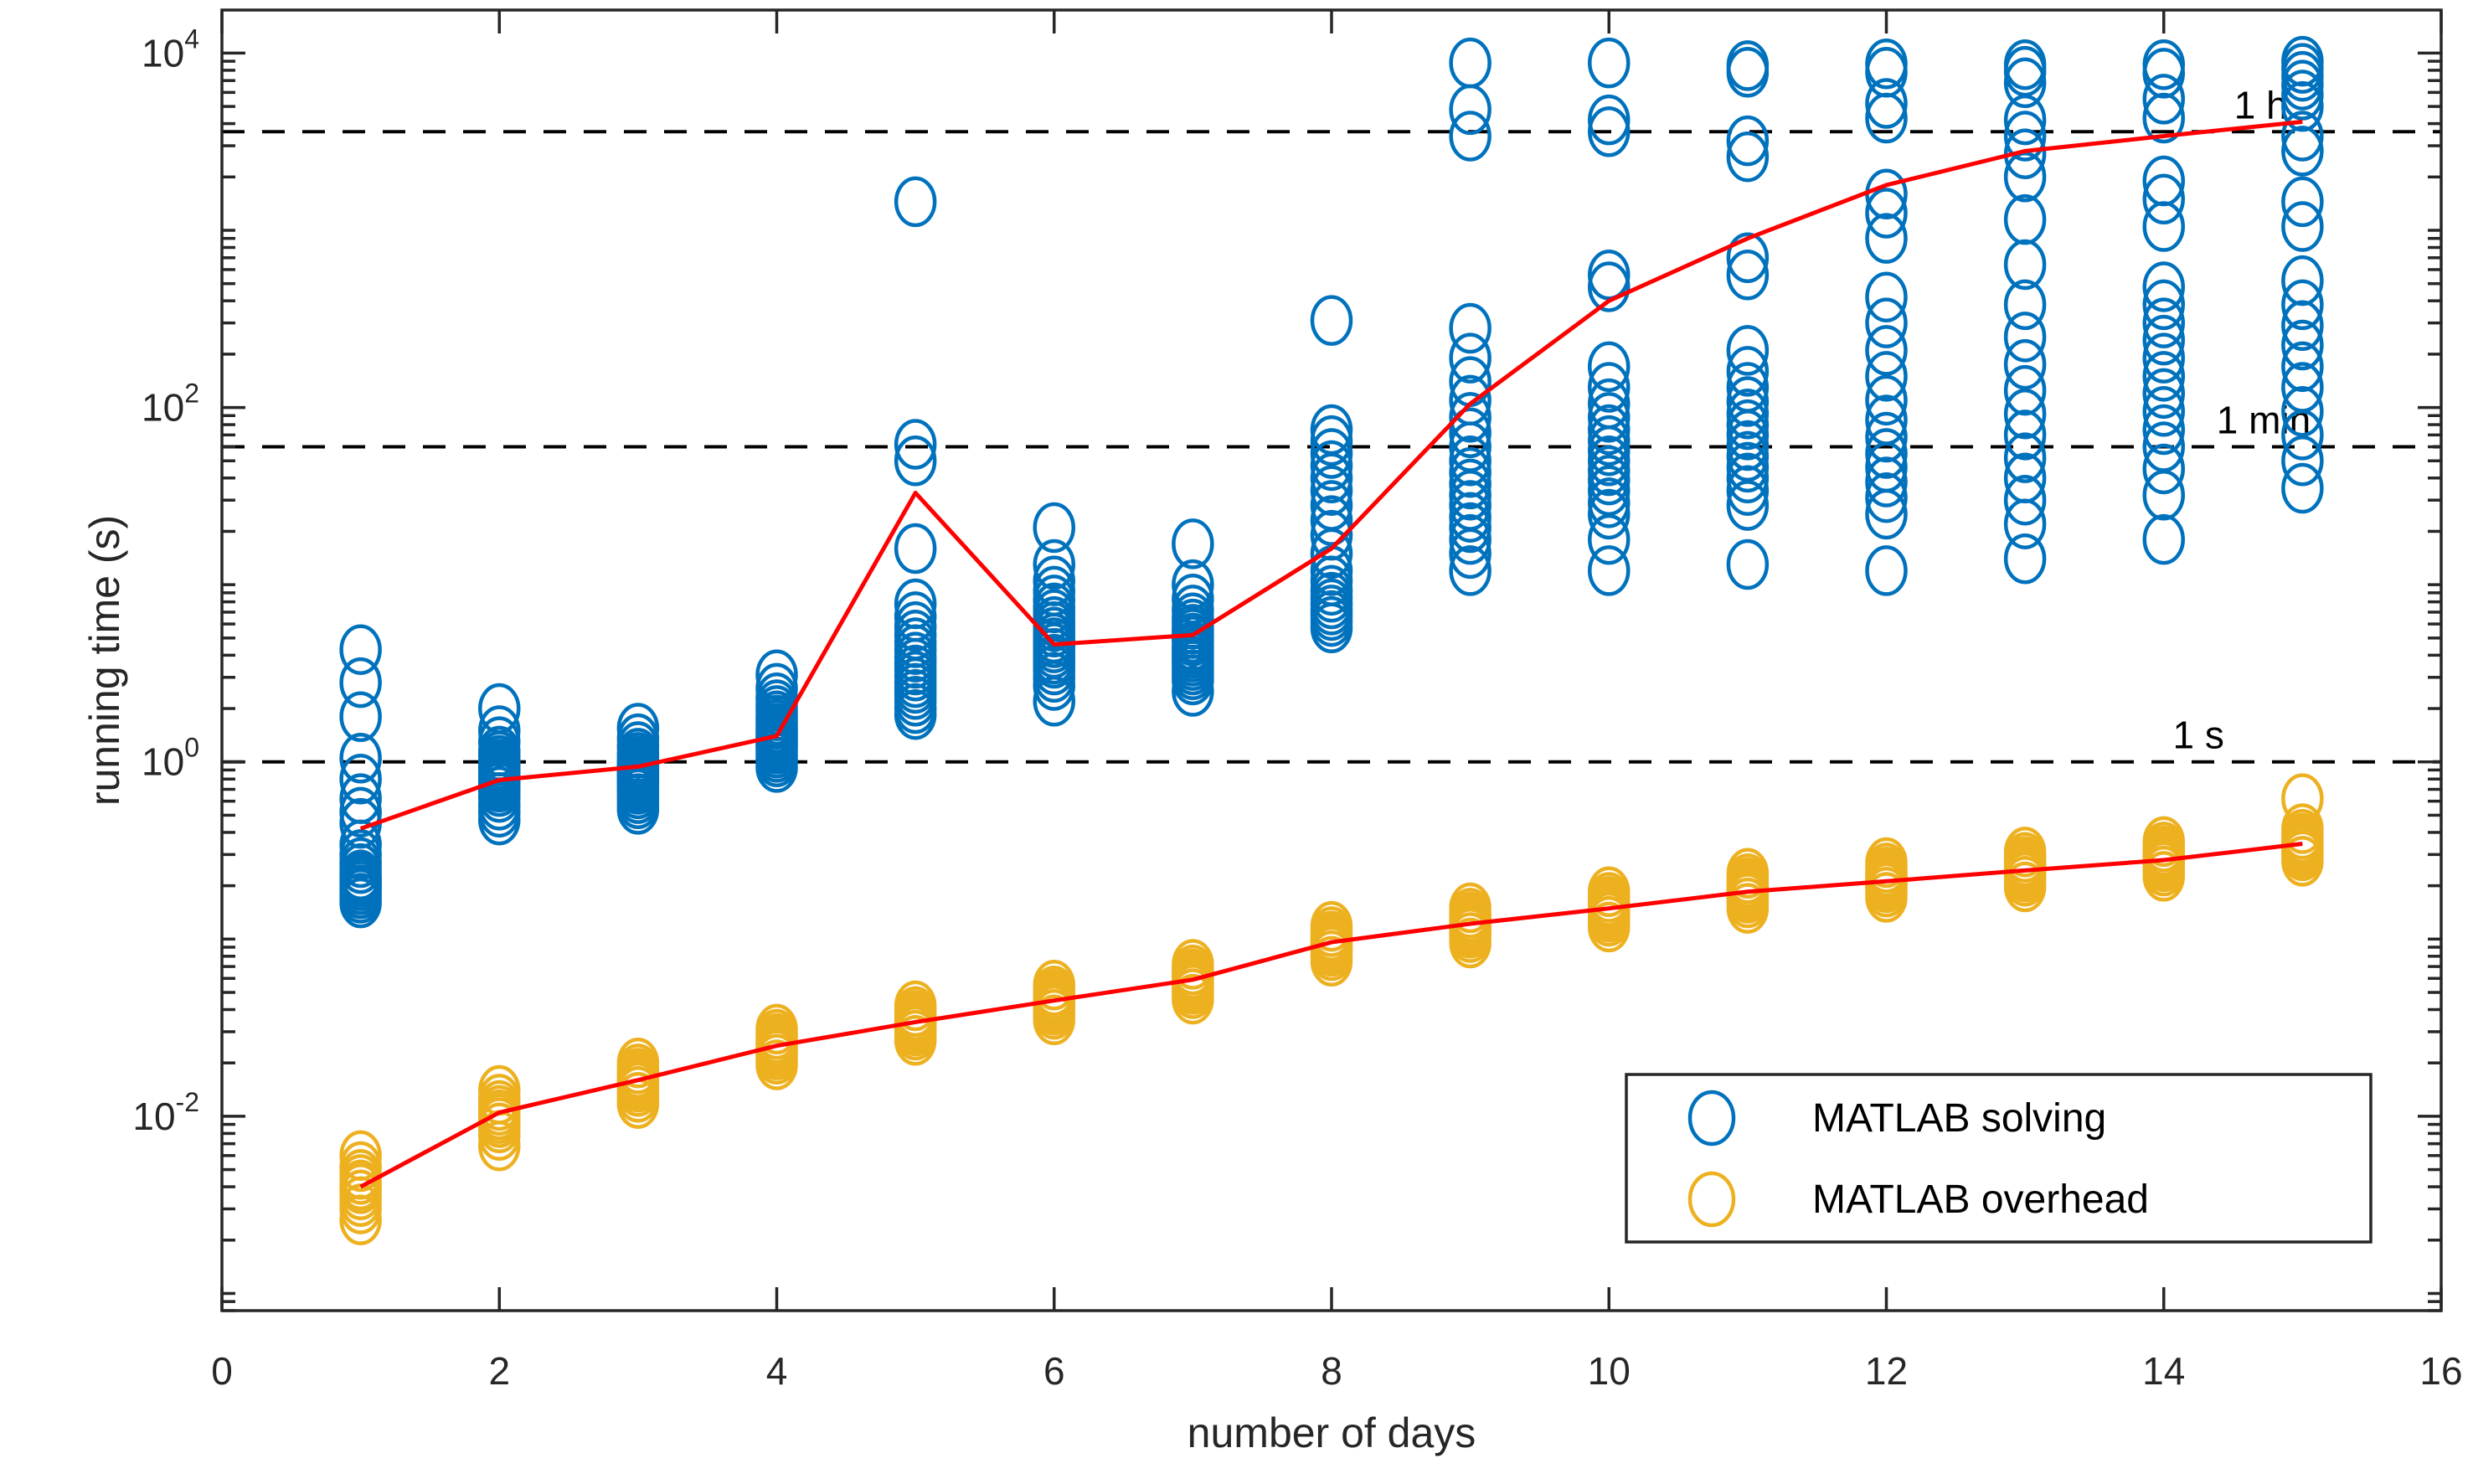 Image resolution: width=2473 pixels, height=1484 pixels. Describe the element at coordinates (1999, 1158) in the screenshot. I see `legend-box` at that location.